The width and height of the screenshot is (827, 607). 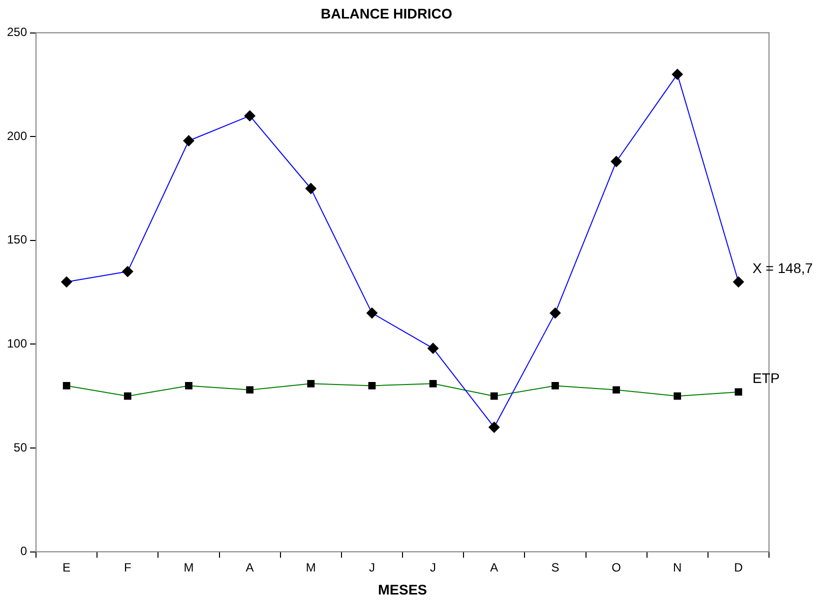 I want to click on x-tick-label: N, so click(x=677, y=567).